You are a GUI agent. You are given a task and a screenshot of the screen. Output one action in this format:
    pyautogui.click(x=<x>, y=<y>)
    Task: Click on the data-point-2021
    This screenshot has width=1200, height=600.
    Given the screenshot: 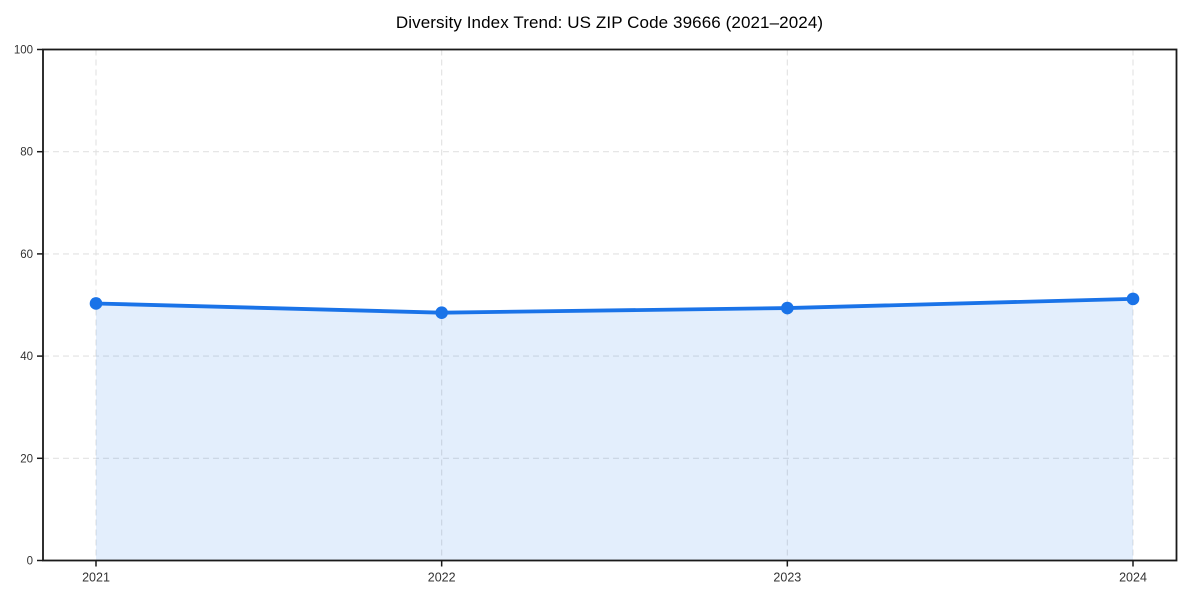 What is the action you would take?
    pyautogui.click(x=96, y=303)
    